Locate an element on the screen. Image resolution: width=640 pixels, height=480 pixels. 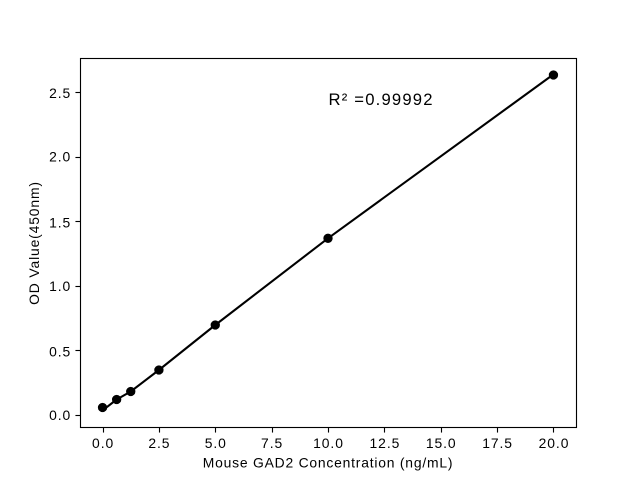
svg-text: 1.5 is located at coordinates (60, 222).